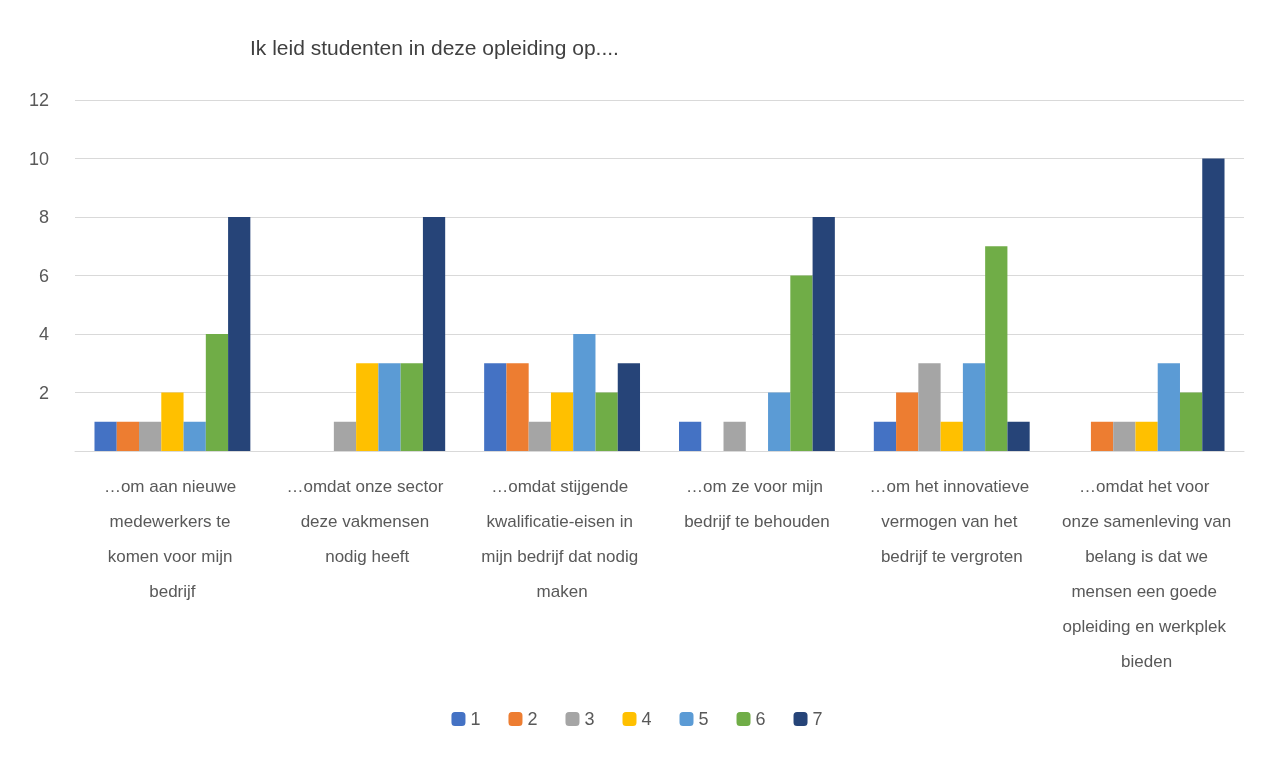  I want to click on legend-label: 6, so click(760, 719).